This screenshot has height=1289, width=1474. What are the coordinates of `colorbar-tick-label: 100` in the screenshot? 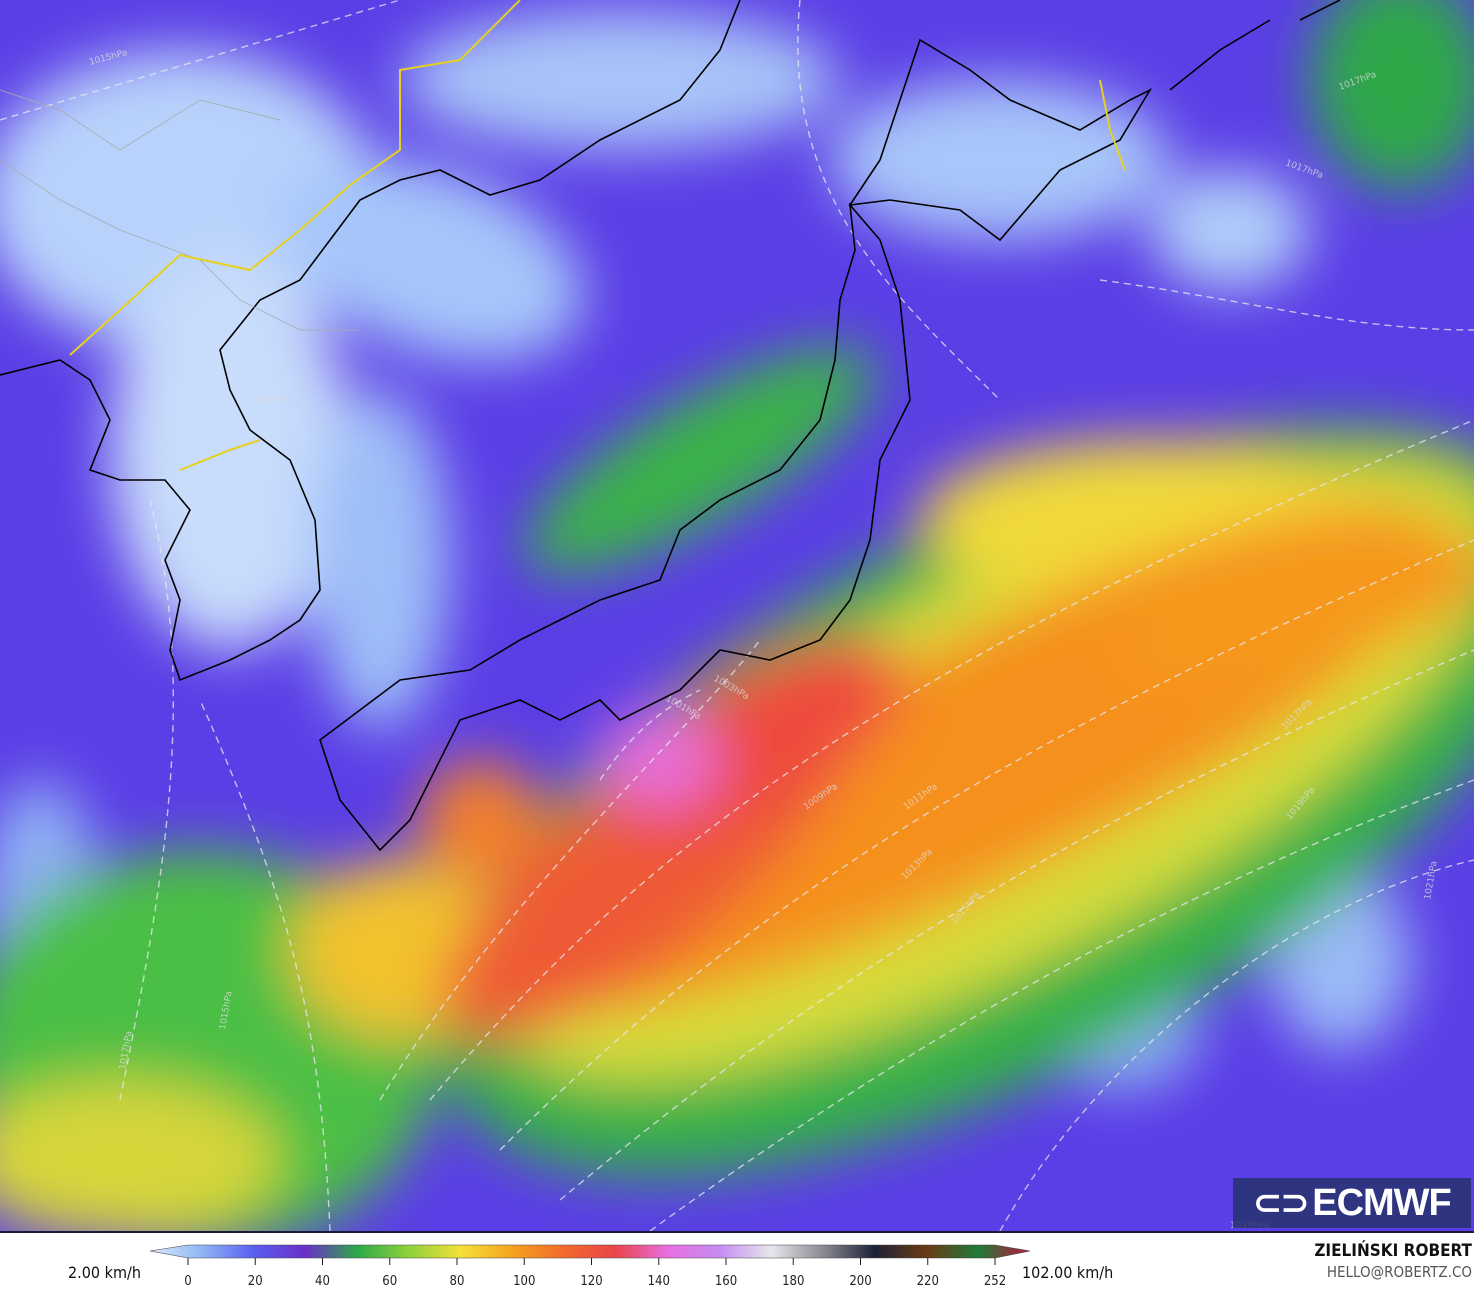 It's located at (524, 1281).